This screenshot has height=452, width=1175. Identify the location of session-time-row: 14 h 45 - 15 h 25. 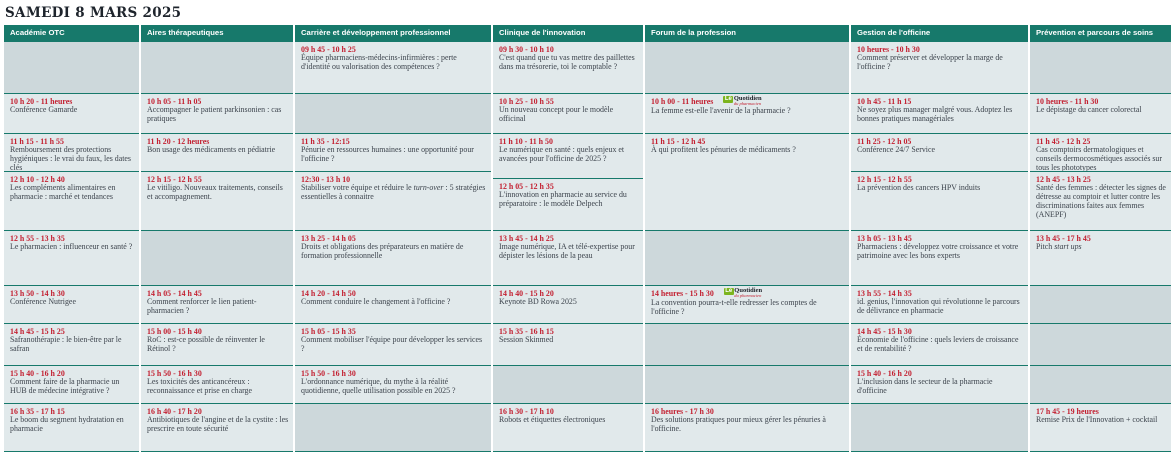
(72, 331).